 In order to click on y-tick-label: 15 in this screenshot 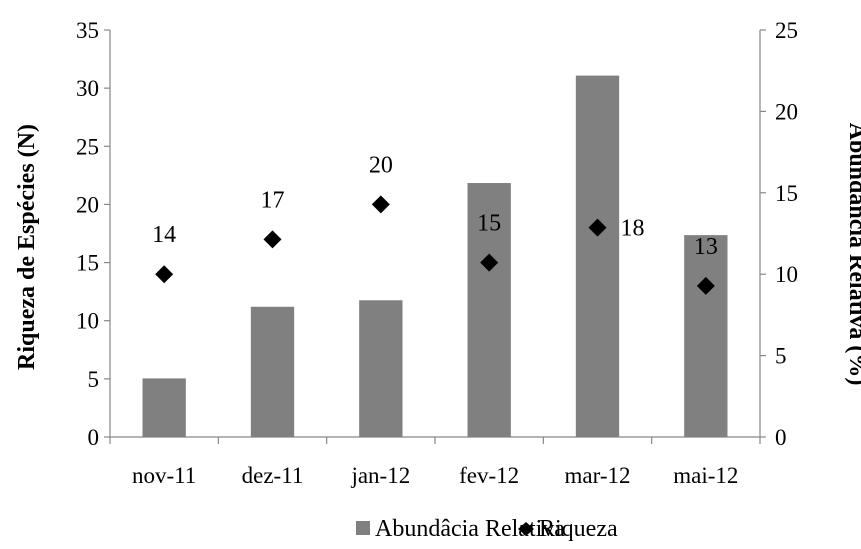, I will do `click(87, 263)`.